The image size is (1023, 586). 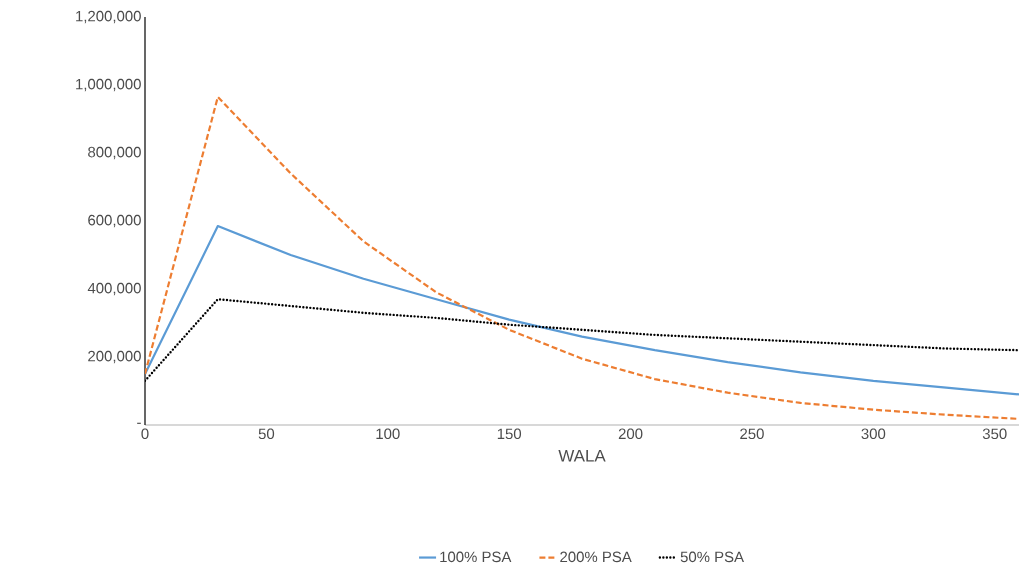 I want to click on y-tick-label: 1,200,000, so click(x=108, y=17).